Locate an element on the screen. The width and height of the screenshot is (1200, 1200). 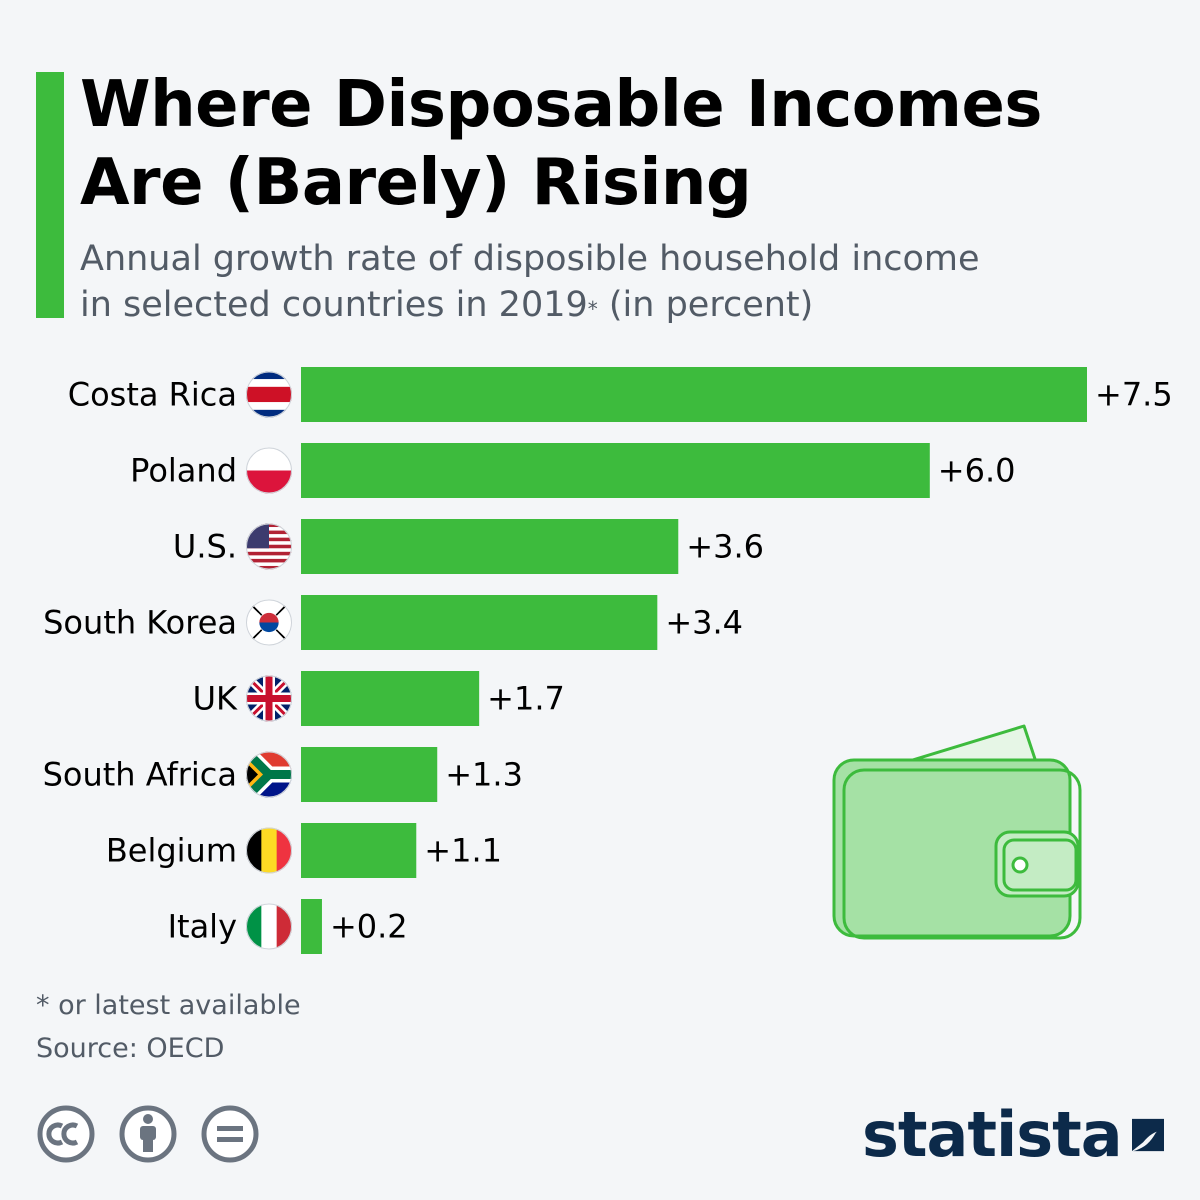
value-label: +3.4 is located at coordinates (704, 623).